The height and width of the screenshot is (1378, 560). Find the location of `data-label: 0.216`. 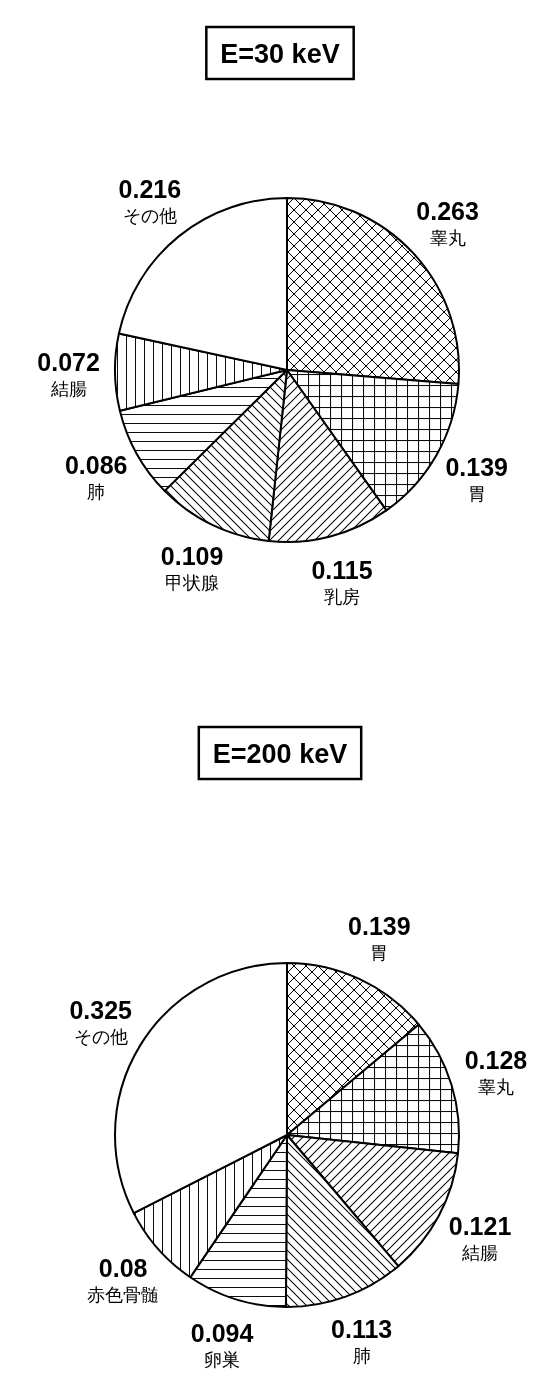

data-label: 0.216 is located at coordinates (150, 188).